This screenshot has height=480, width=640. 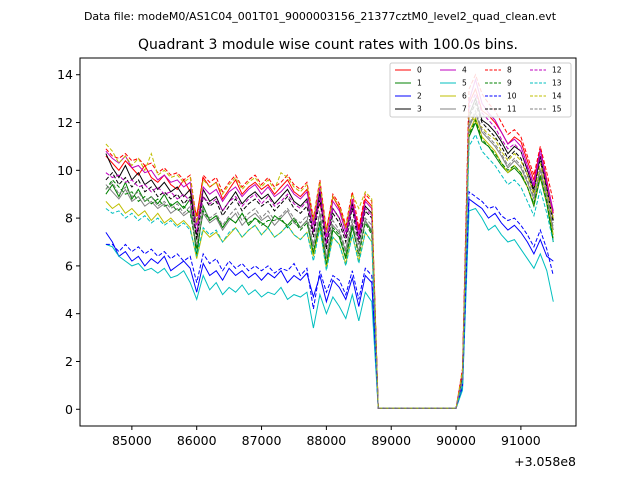 I want to click on y-axis: 0 2 4 6 8 10 12 14, so click(x=68, y=242).